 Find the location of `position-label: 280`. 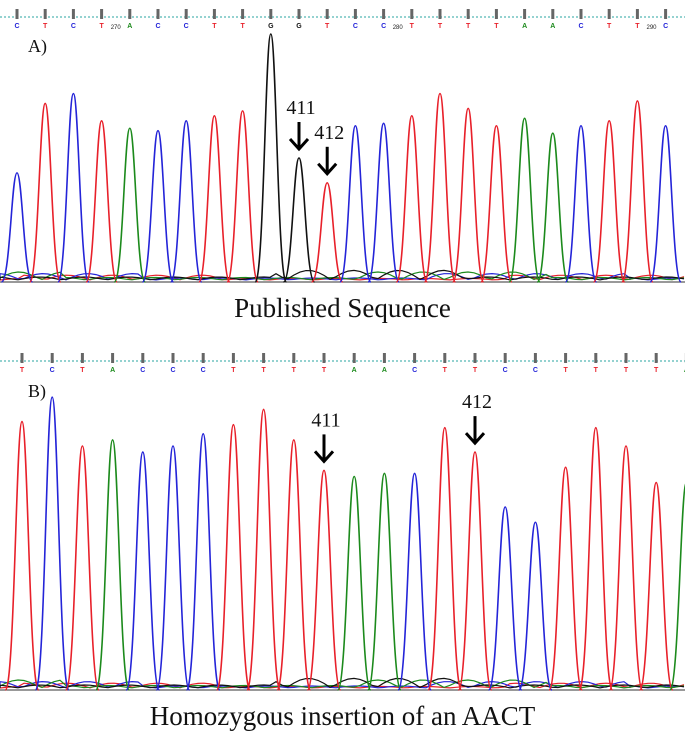

position-label: 280 is located at coordinates (398, 28).